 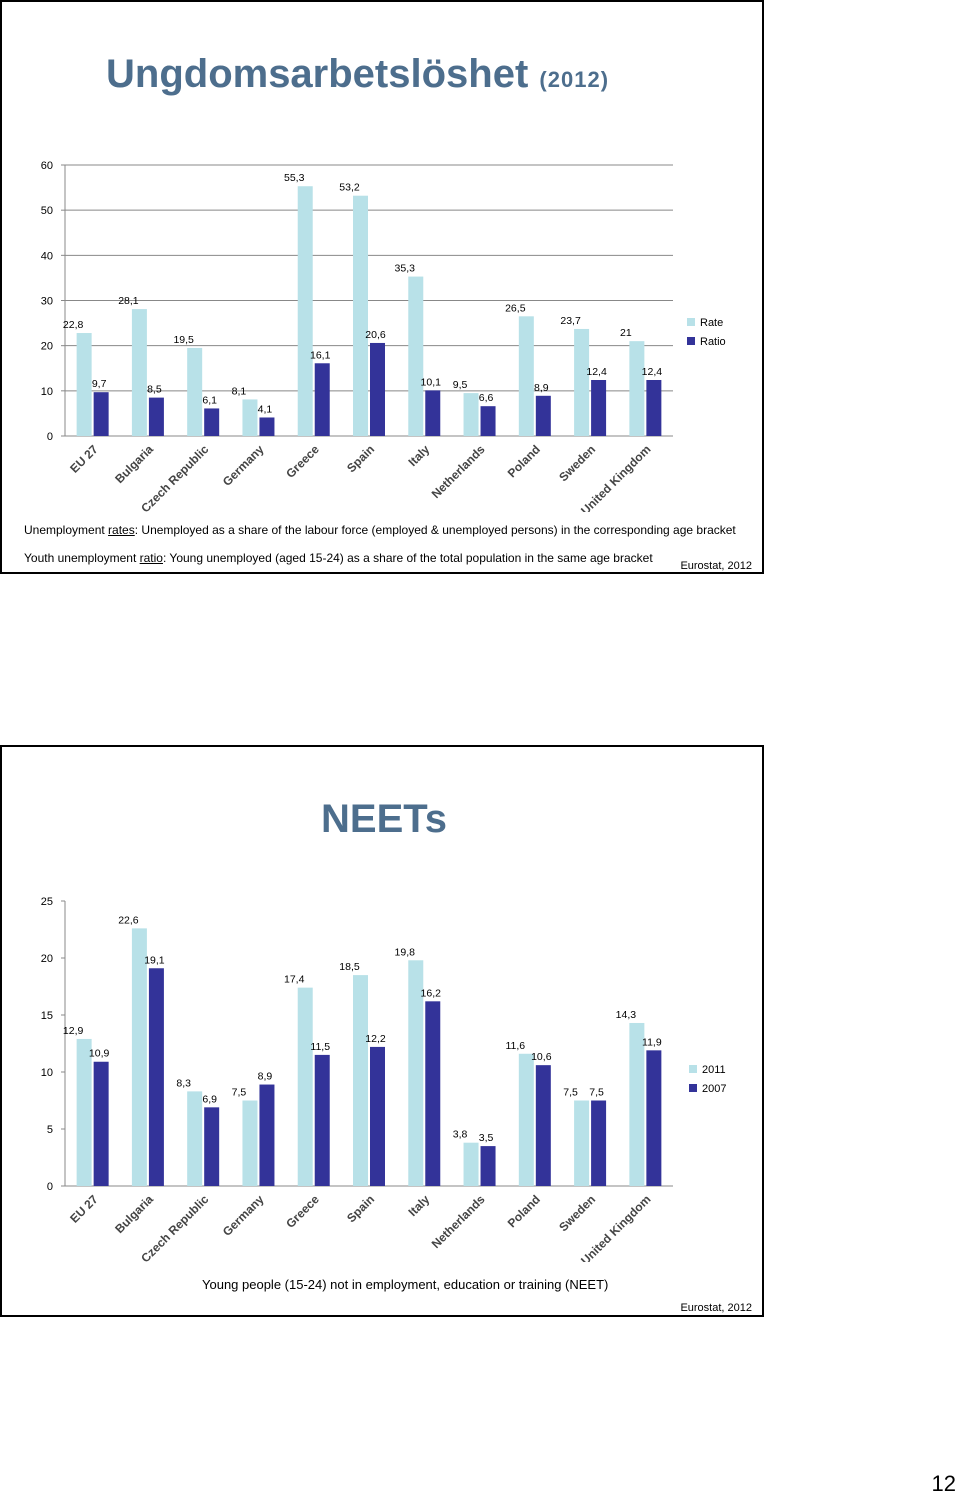 What do you see at coordinates (243, 465) in the screenshot?
I see `x-tick-label: Germany` at bounding box center [243, 465].